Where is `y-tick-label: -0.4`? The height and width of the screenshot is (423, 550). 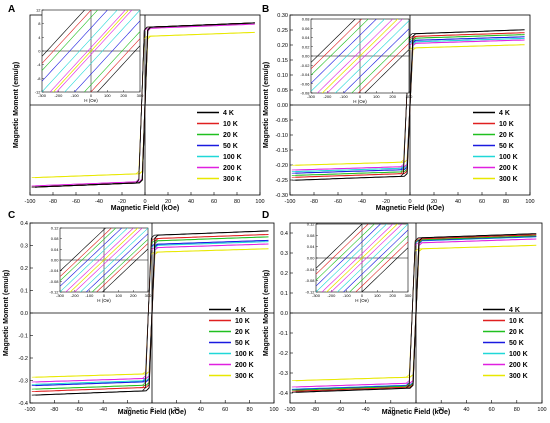 y-tick-label: -0.4 is located at coordinates (283, 394).